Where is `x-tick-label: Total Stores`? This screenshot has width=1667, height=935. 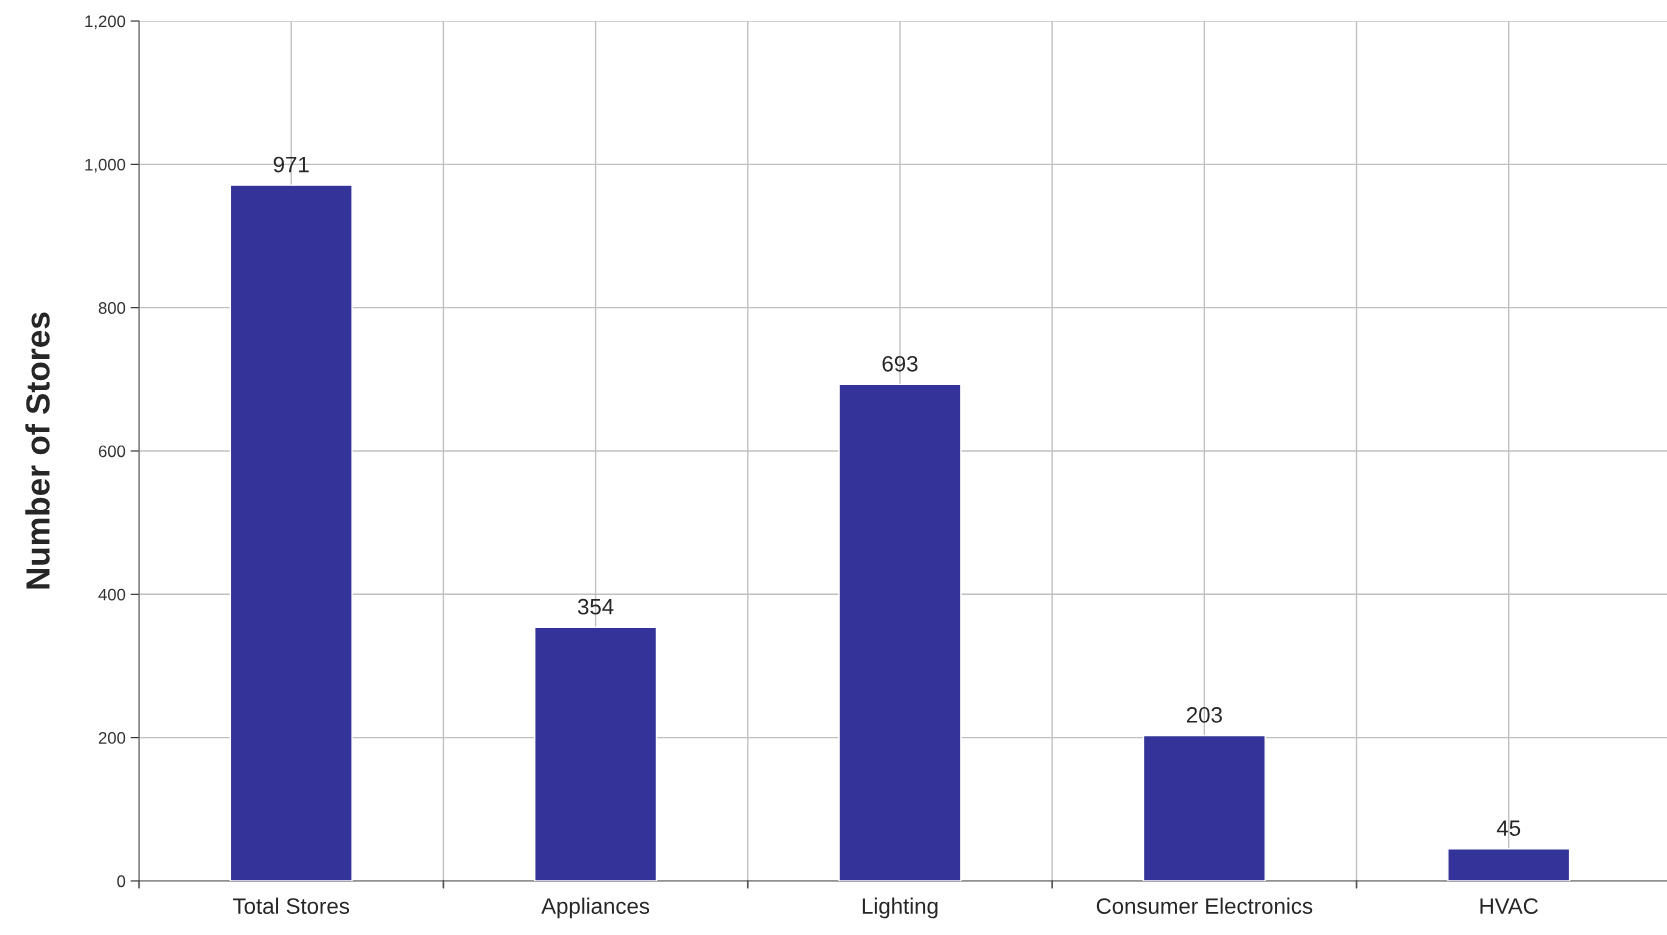 x-tick-label: Total Stores is located at coordinates (291, 905).